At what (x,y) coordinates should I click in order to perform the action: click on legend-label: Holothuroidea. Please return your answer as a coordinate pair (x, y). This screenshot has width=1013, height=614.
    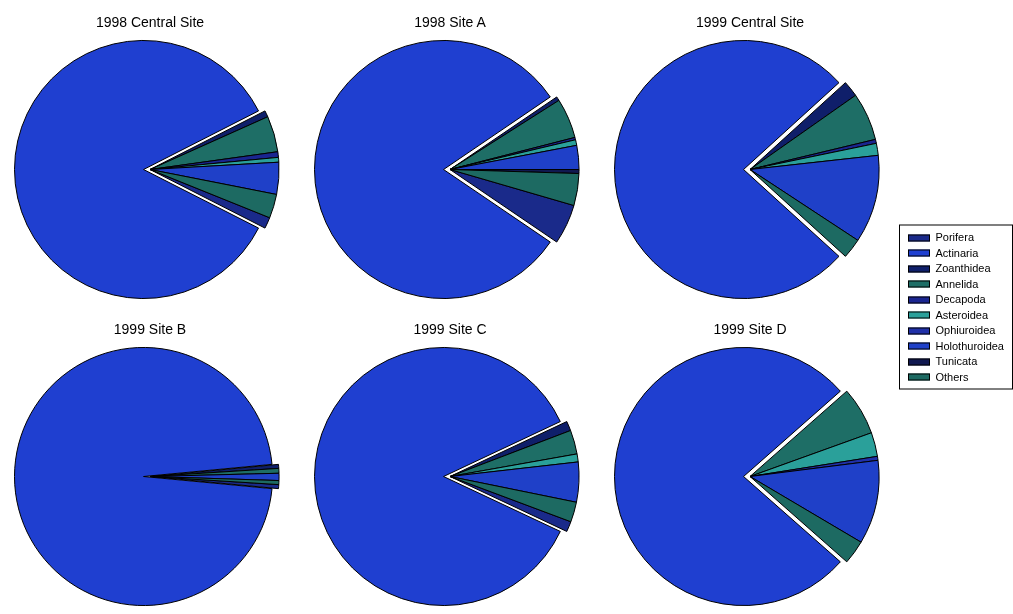
    Looking at the image, I should click on (969, 345).